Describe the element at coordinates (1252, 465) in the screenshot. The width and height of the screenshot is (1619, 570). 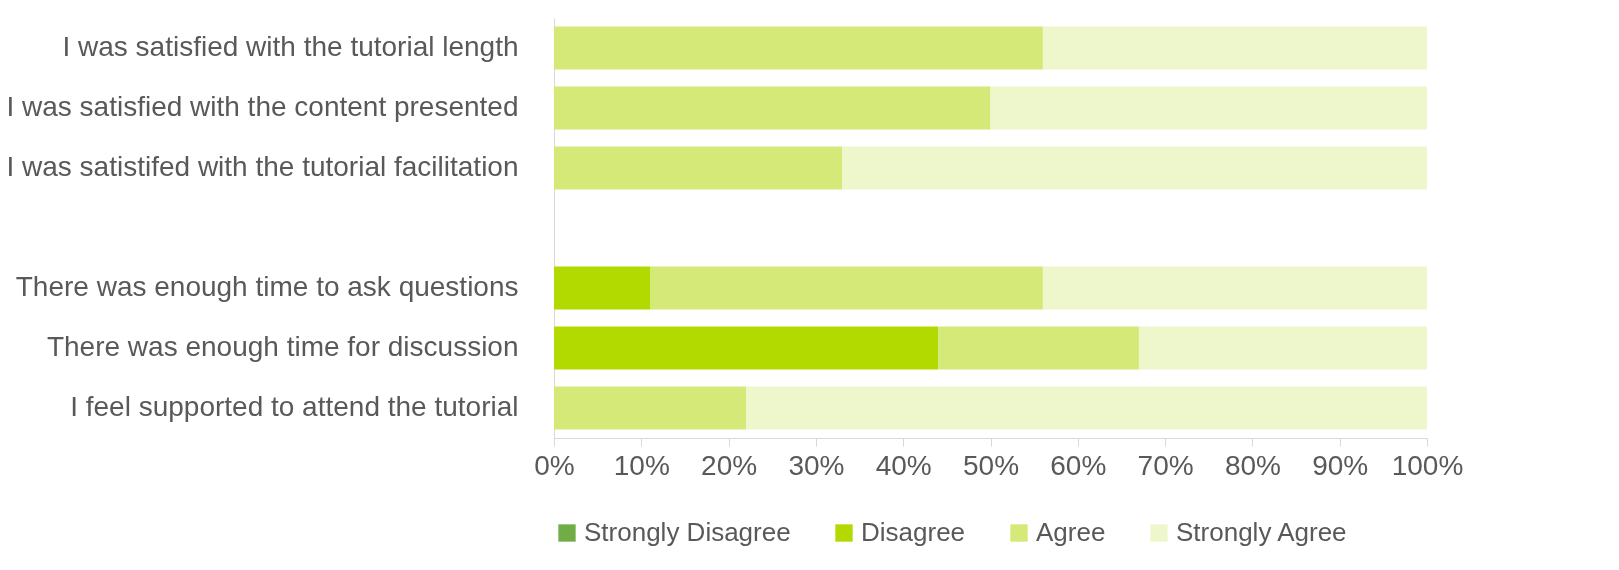
I see `x-tick-label: 80%` at that location.